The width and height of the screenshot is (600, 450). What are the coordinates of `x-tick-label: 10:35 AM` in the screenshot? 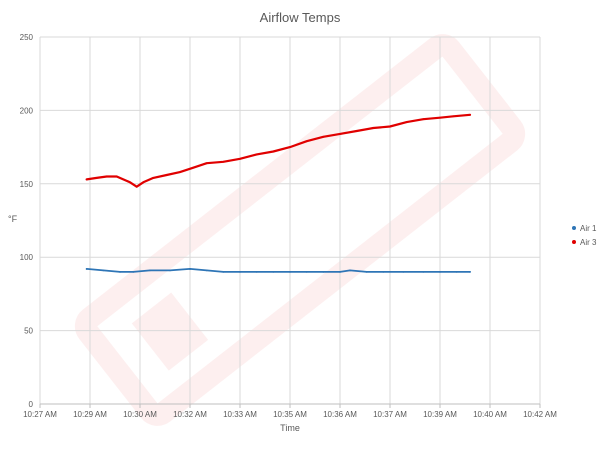 It's located at (290, 414).